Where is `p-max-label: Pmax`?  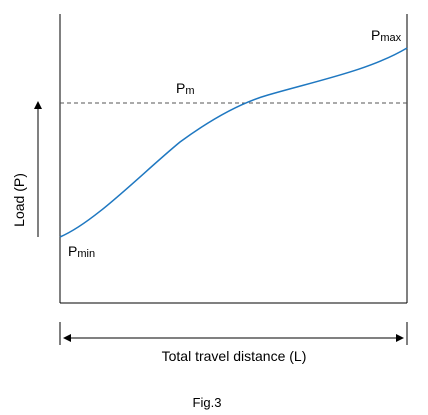
p-max-label: Pmax is located at coordinates (386, 35).